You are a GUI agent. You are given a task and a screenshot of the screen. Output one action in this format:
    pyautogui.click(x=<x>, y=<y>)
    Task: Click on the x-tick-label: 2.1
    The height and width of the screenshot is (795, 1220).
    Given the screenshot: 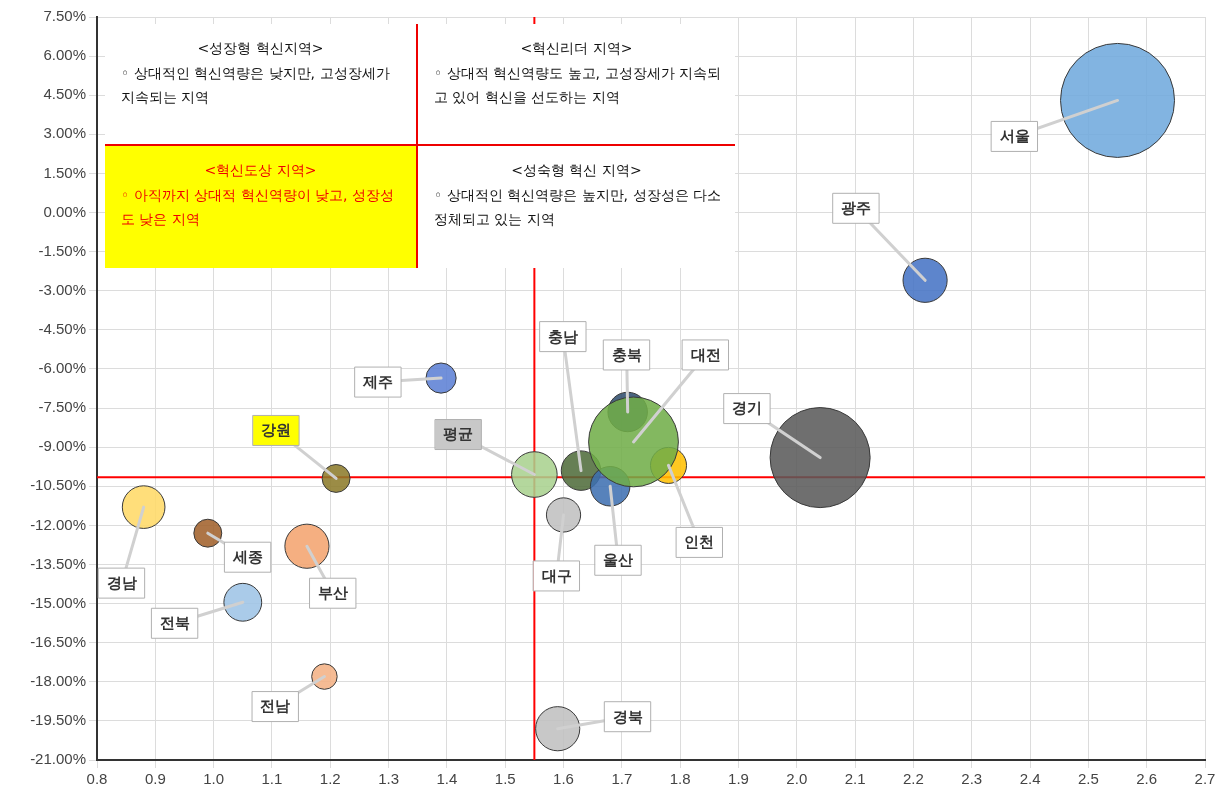 What is the action you would take?
    pyautogui.click(x=855, y=779)
    